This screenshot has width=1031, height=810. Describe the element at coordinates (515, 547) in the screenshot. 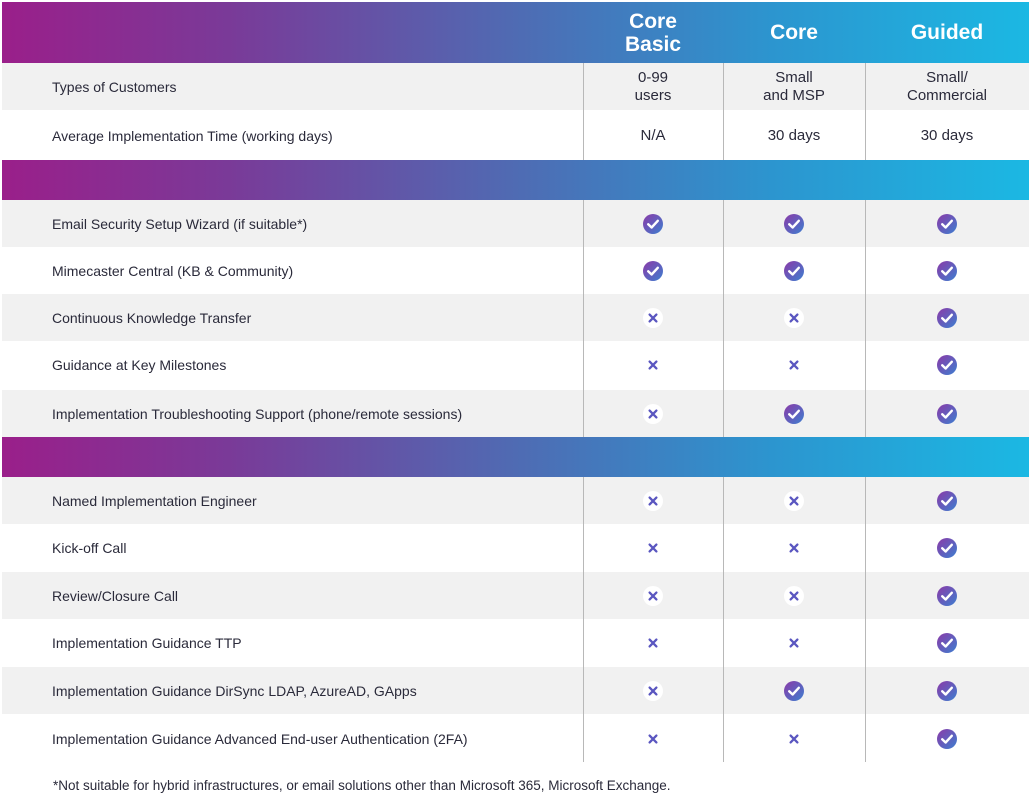

I see `table-row: Kick-off Call` at that location.